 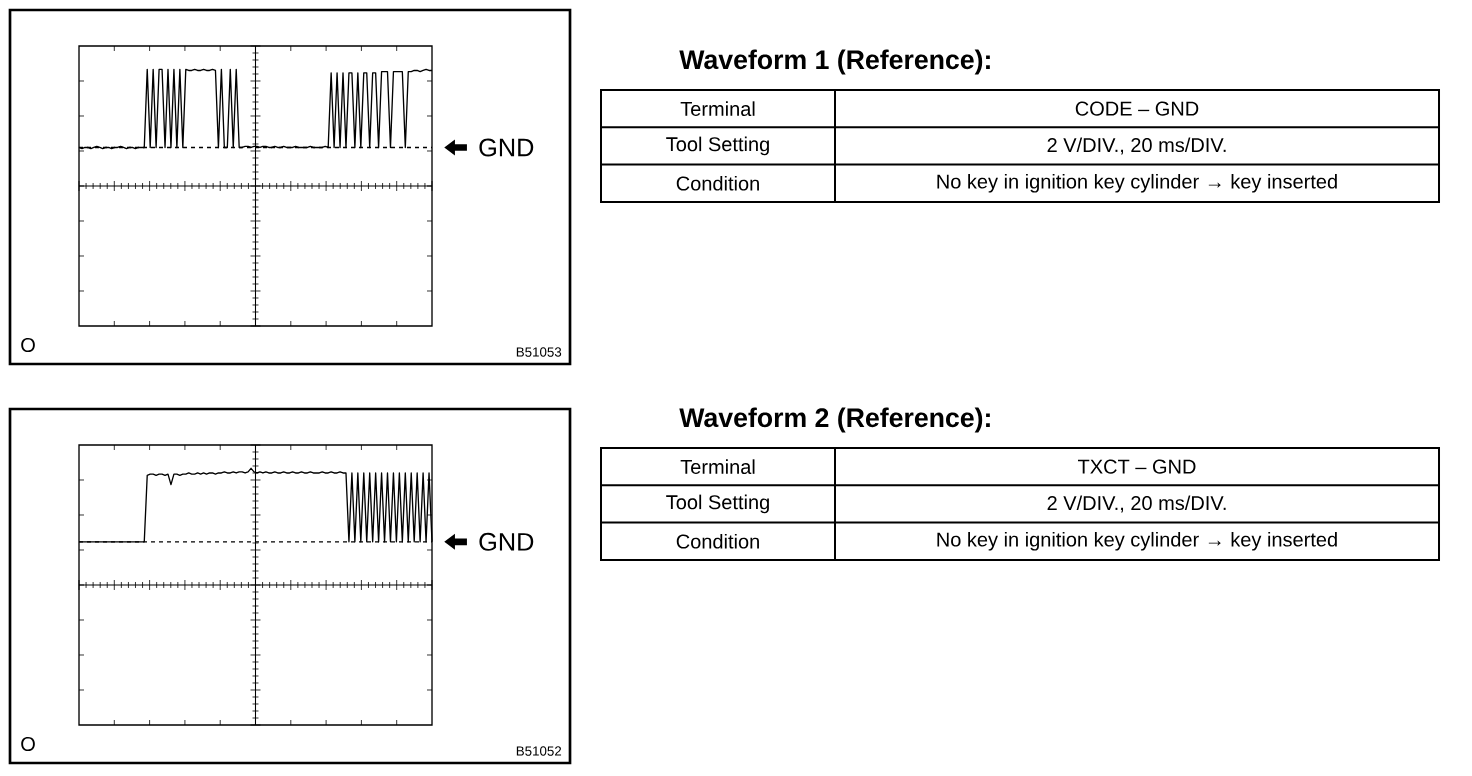 I want to click on text: TXCT – GND, so click(x=1137, y=466).